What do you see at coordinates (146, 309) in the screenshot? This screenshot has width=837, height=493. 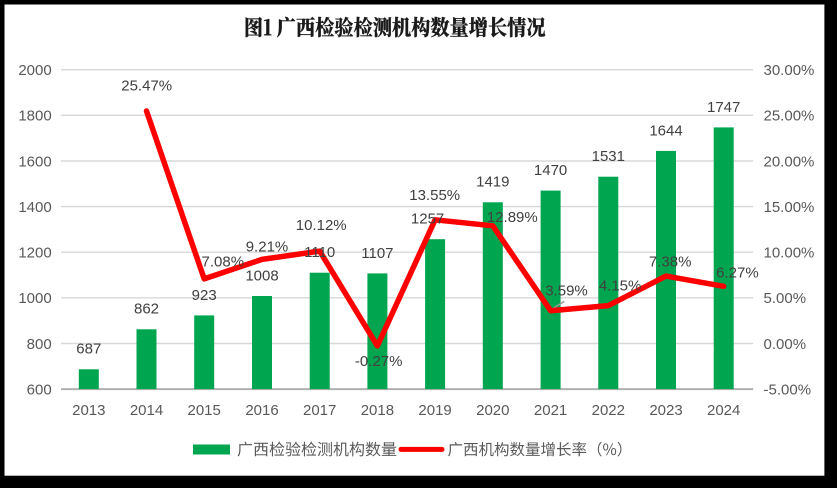 I see `svg-text: 862` at bounding box center [146, 309].